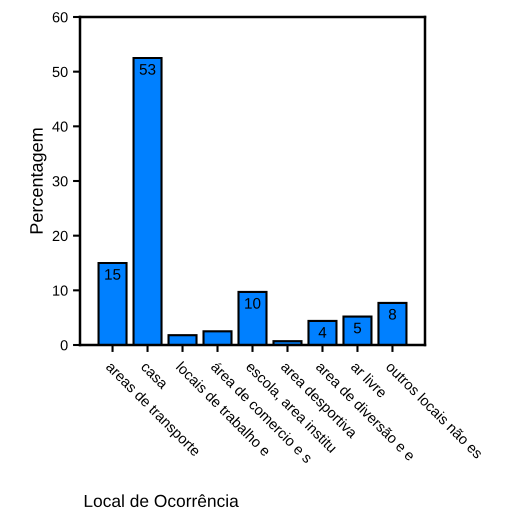  I want to click on data-label: 53, so click(148, 69).